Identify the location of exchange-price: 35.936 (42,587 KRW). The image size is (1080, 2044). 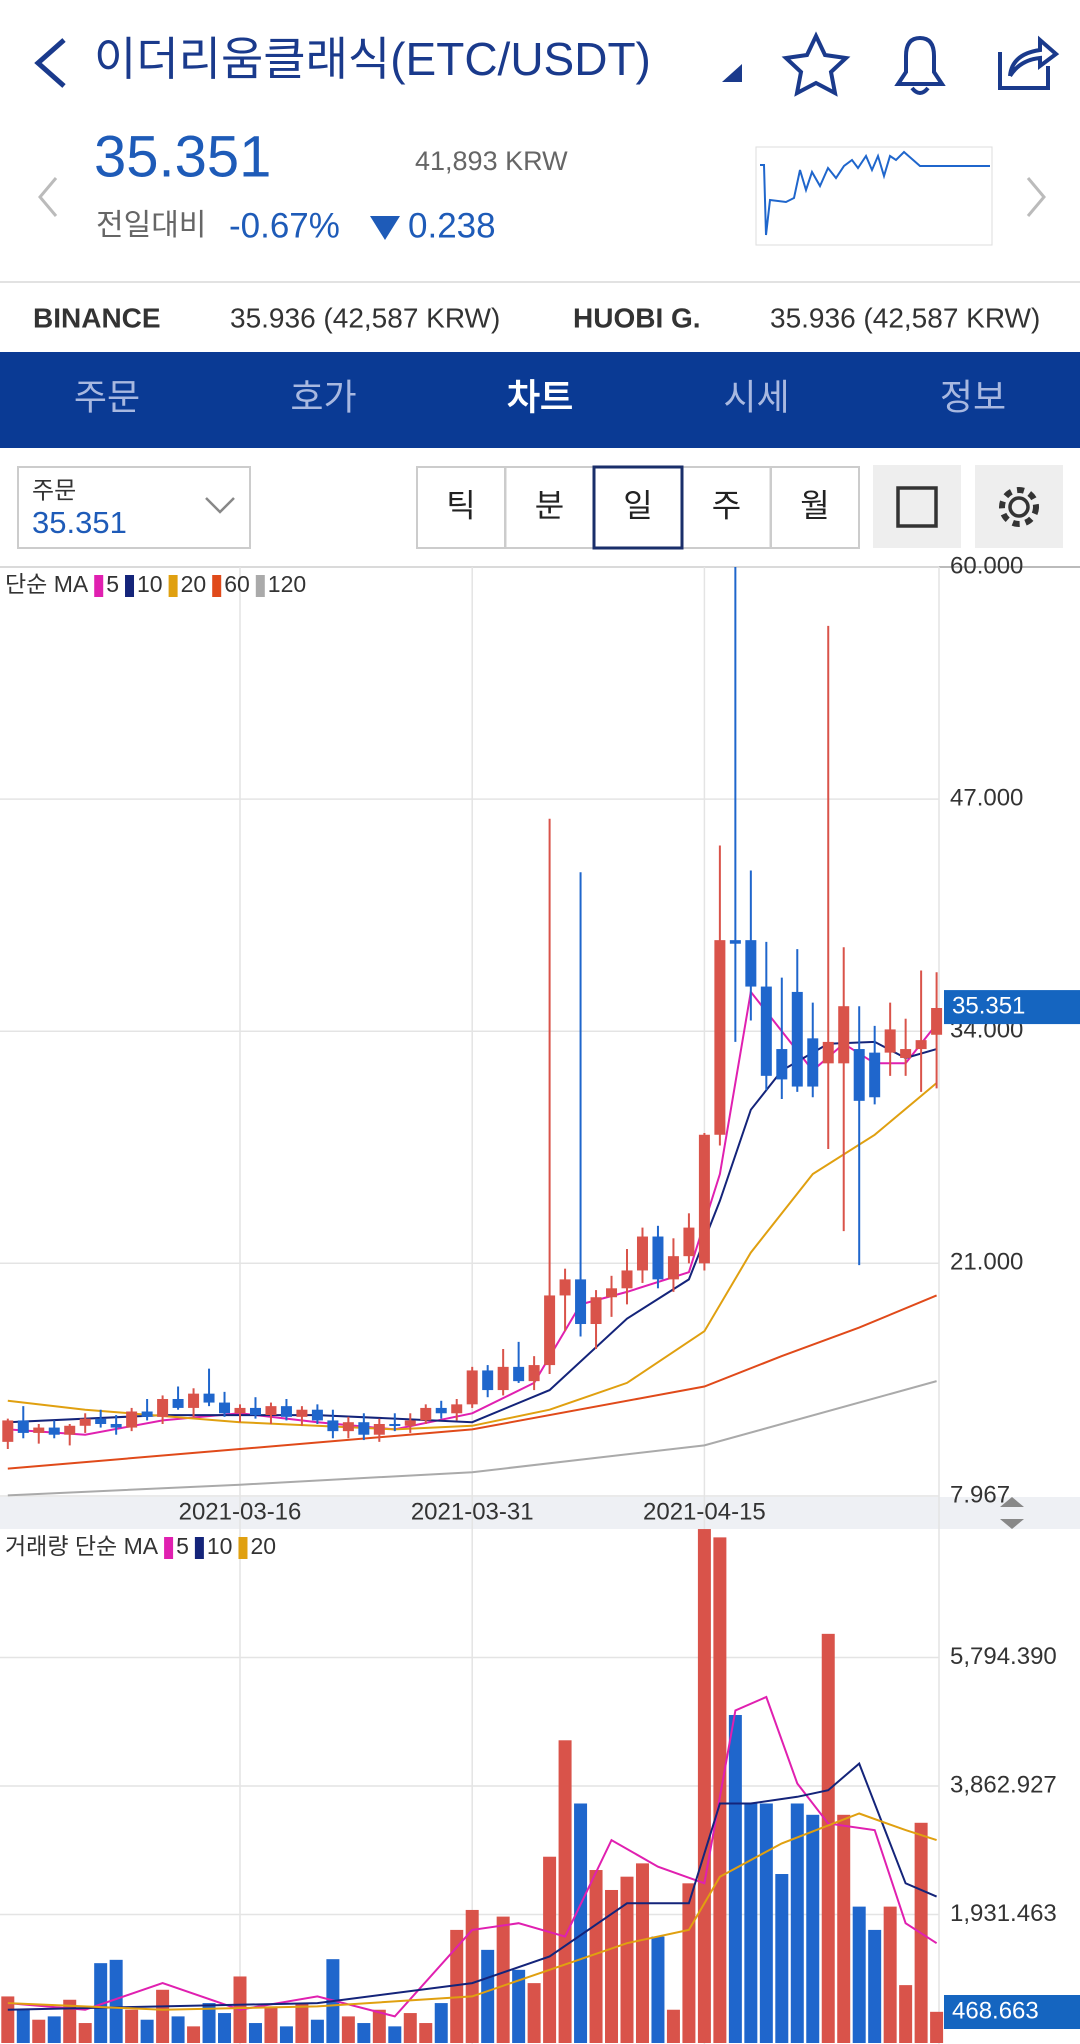
(905, 317).